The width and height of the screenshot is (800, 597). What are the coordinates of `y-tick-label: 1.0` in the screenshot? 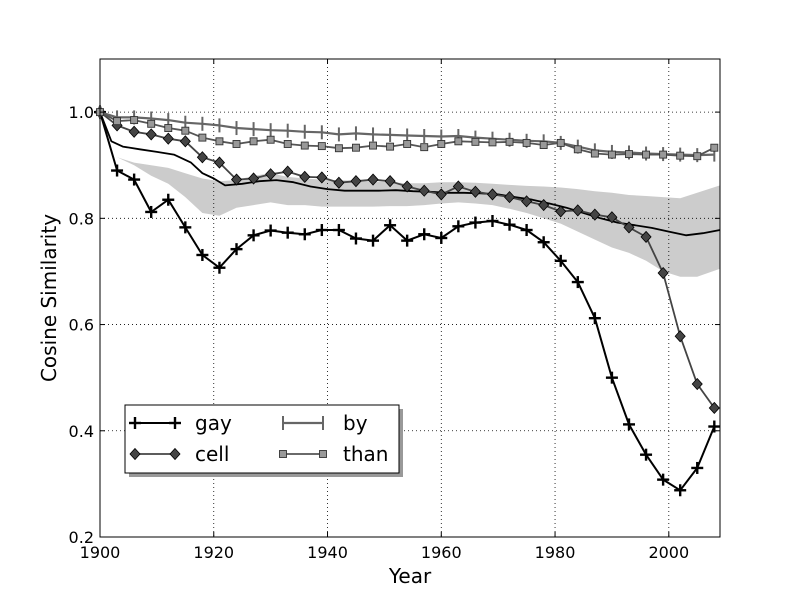 It's located at (81, 112).